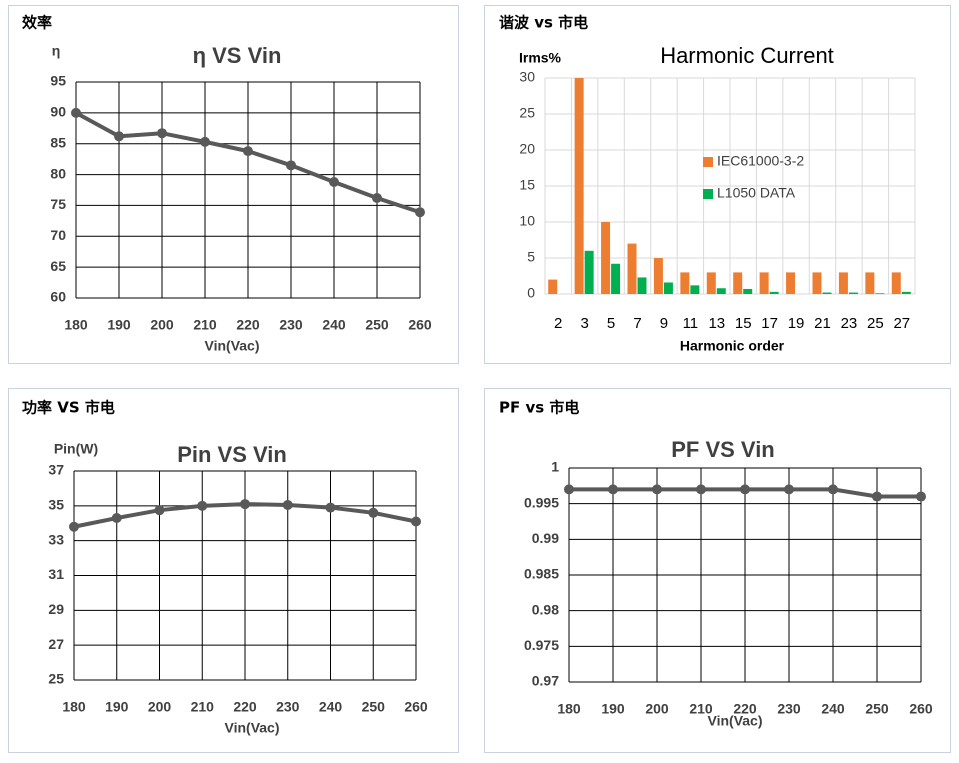  Describe the element at coordinates (527, 185) in the screenshot. I see `y-tick-label: 15` at that location.